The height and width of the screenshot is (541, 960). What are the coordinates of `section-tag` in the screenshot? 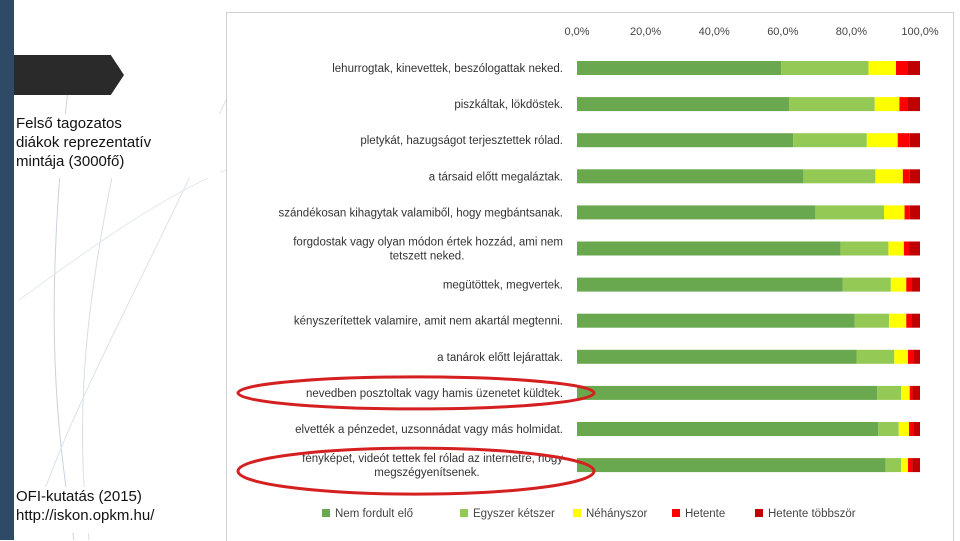 It's located at (69, 75).